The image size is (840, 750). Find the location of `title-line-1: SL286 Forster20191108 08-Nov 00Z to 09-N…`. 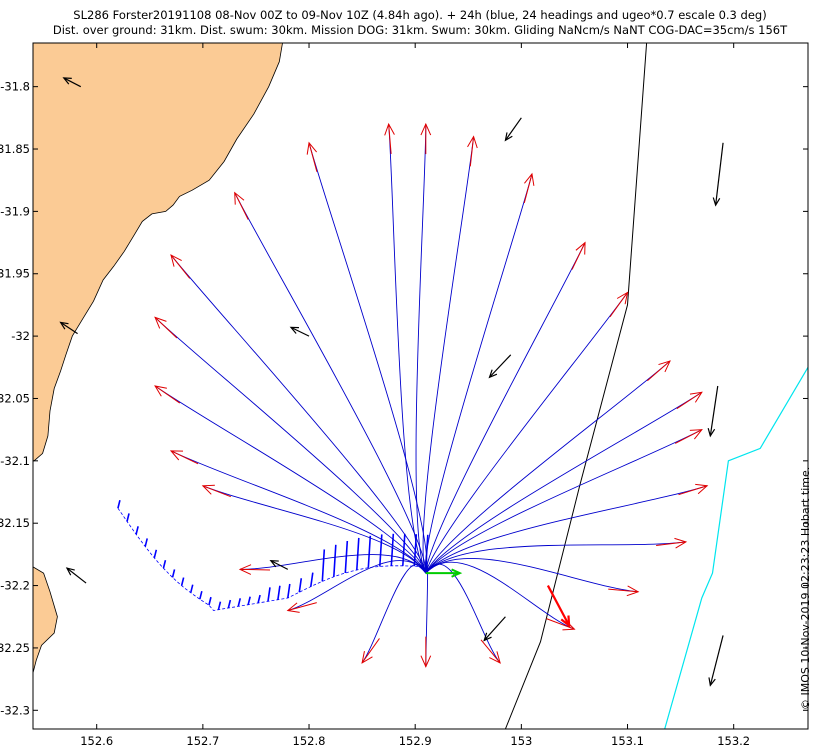

title-line-1: SL286 Forster20191108 08-Nov 00Z to 09-N… is located at coordinates (420, 15).